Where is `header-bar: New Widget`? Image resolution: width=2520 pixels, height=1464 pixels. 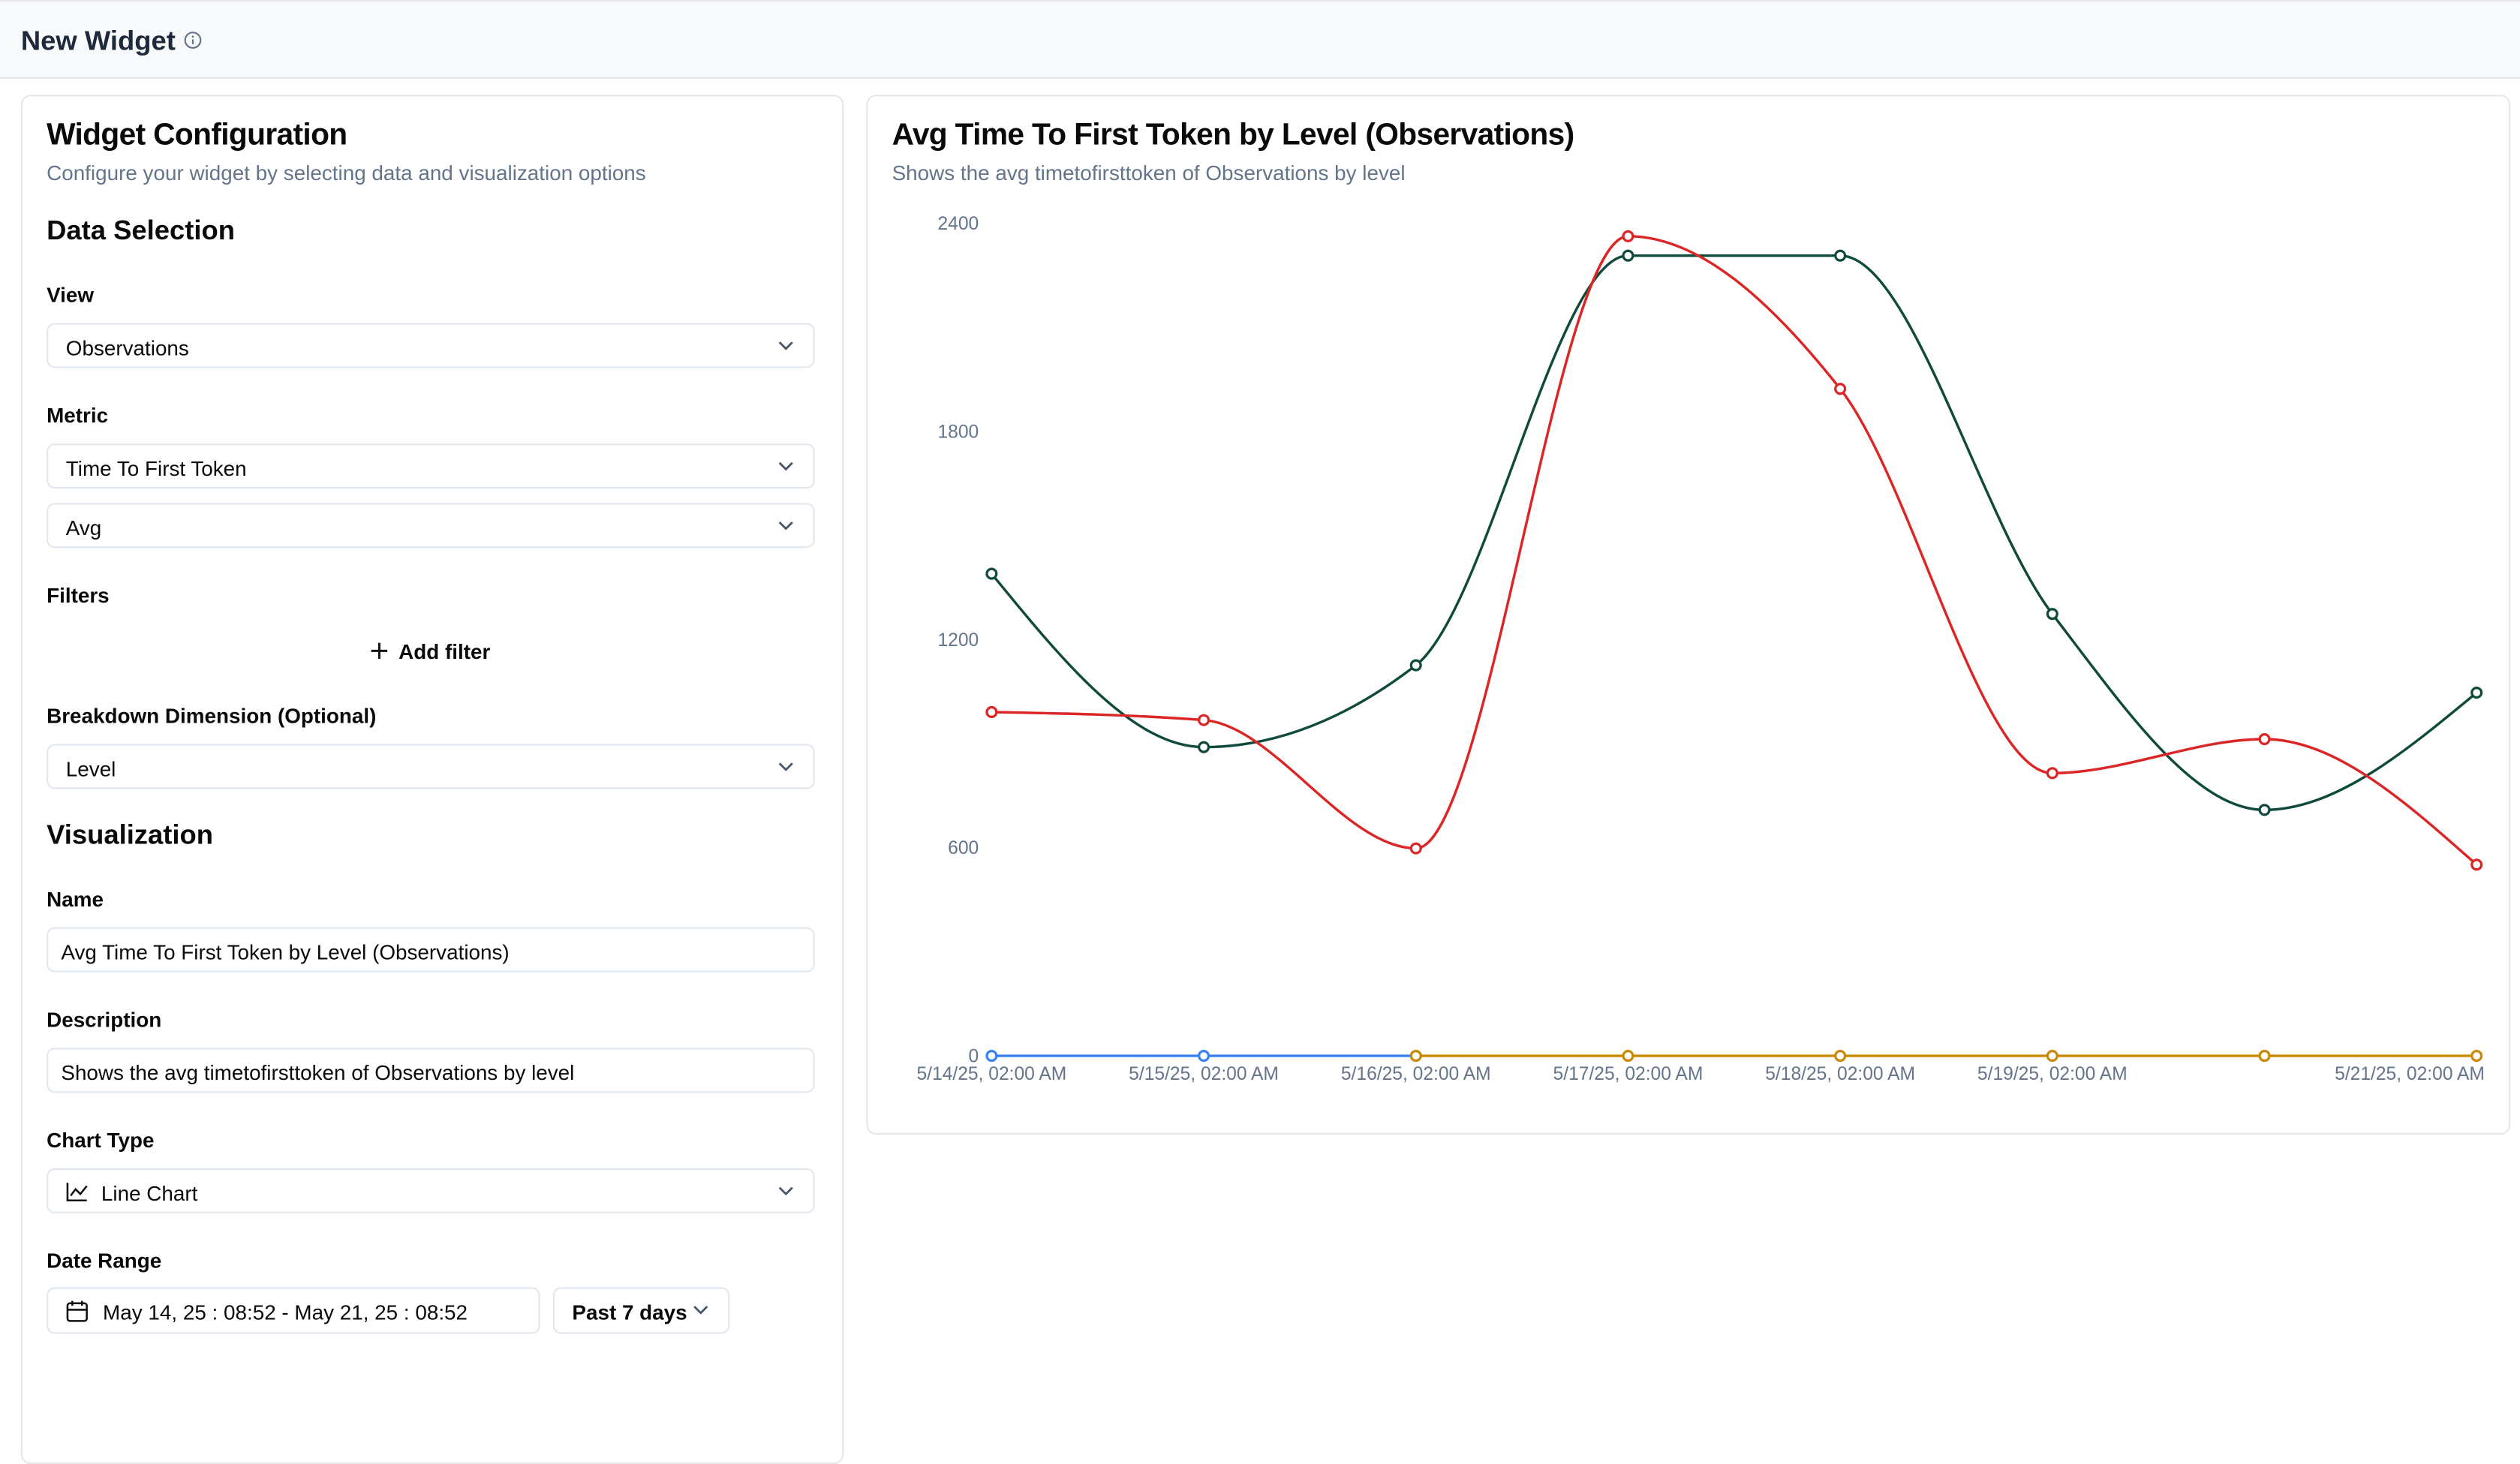
header-bar: New Widget is located at coordinates (1260, 39).